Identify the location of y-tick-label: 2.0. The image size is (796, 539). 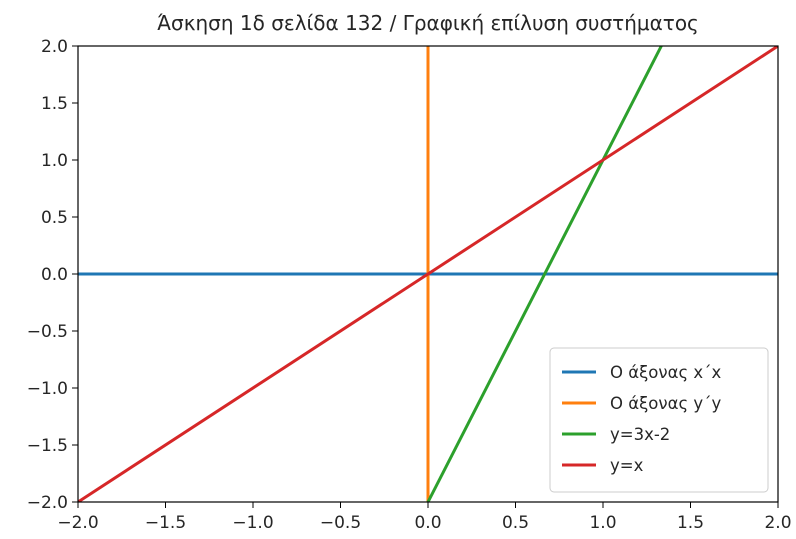
(54, 47).